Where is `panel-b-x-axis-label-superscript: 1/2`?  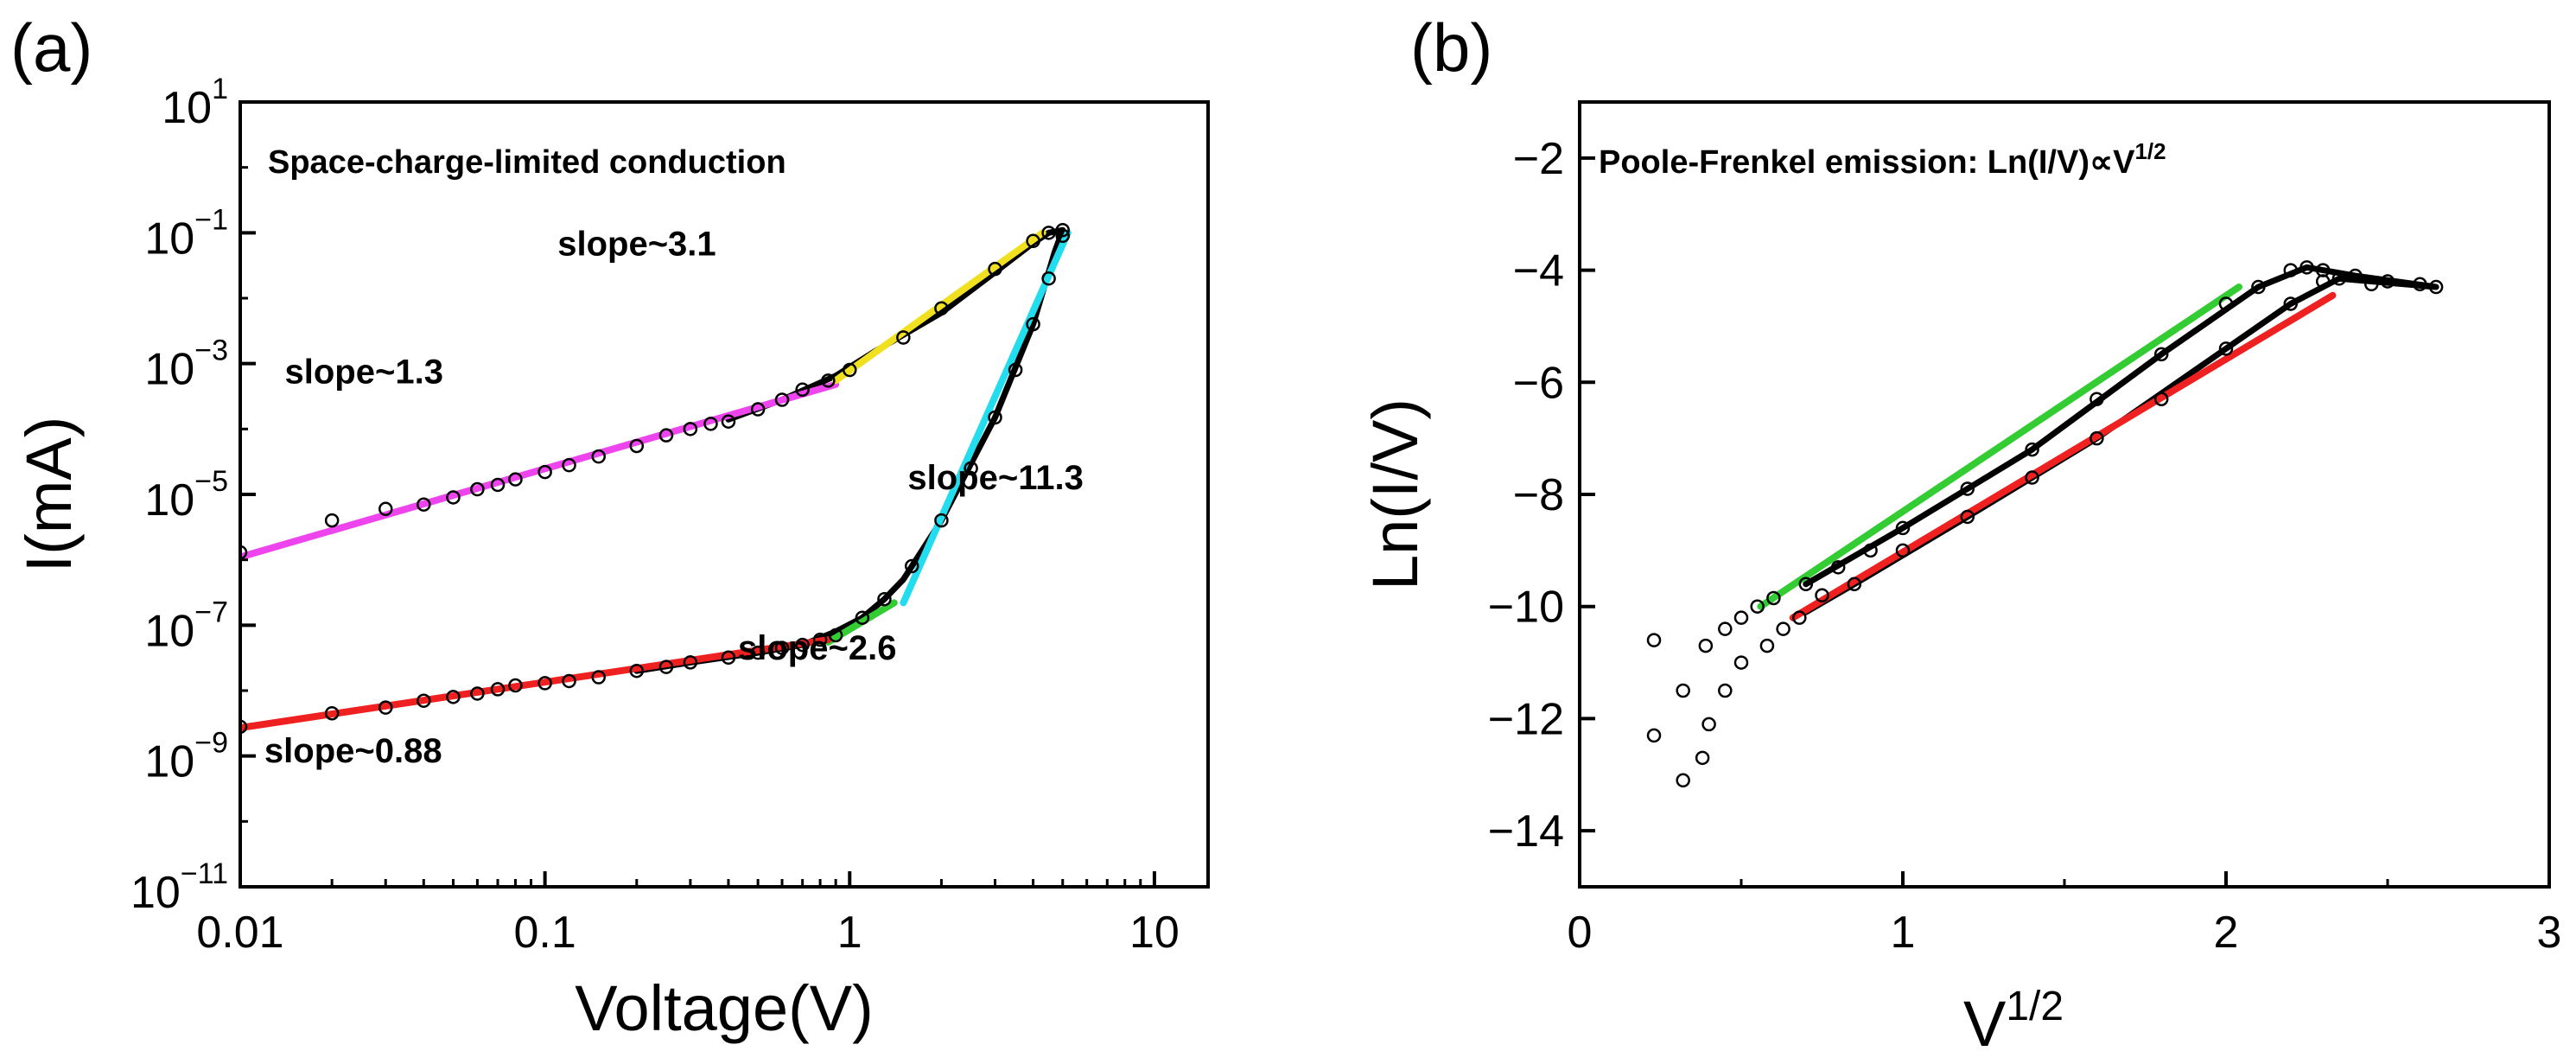
panel-b-x-axis-label-superscript: 1/2 is located at coordinates (2035, 1006).